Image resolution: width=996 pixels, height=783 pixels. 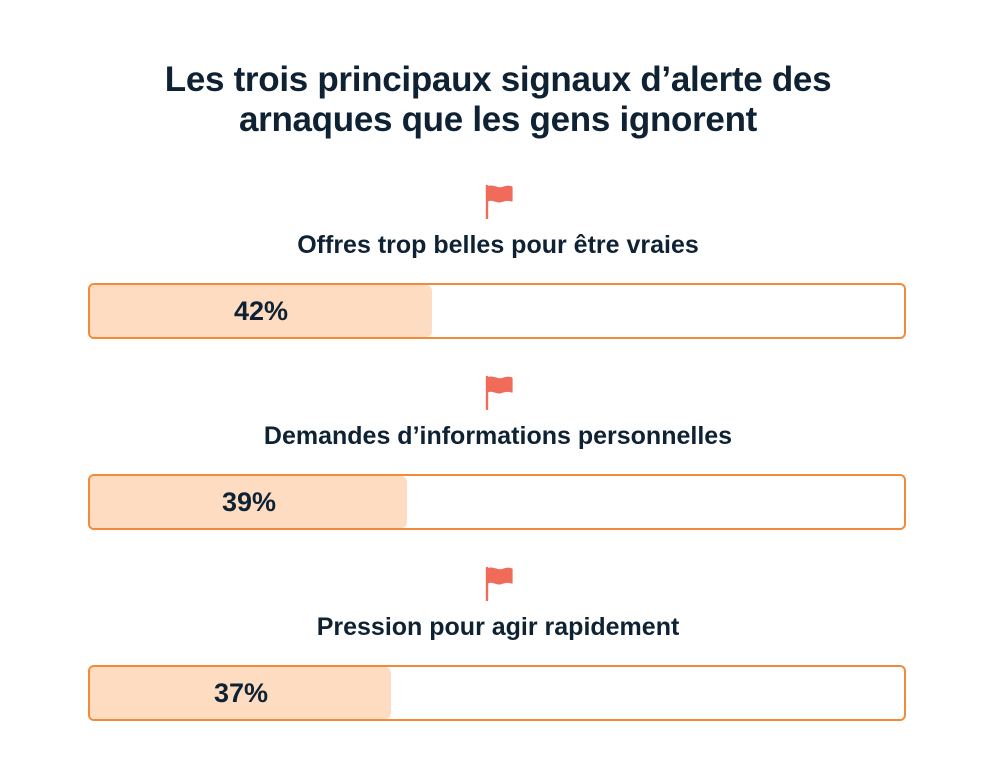 What do you see at coordinates (498, 119) in the screenshot?
I see `chart-title-line-2: arnaques que les gens ignorent` at bounding box center [498, 119].